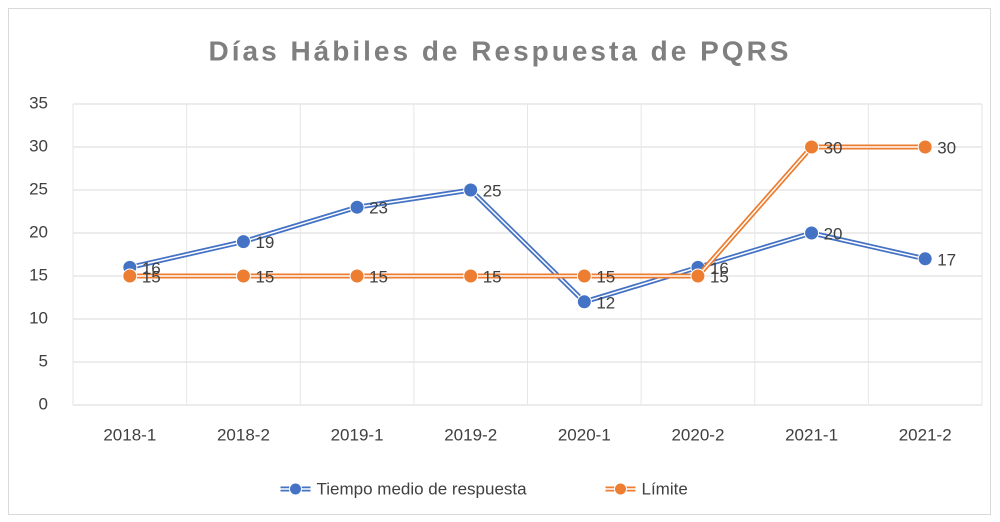 The height and width of the screenshot is (522, 1000). I want to click on x-tick-label: 2019-2, so click(470, 434).